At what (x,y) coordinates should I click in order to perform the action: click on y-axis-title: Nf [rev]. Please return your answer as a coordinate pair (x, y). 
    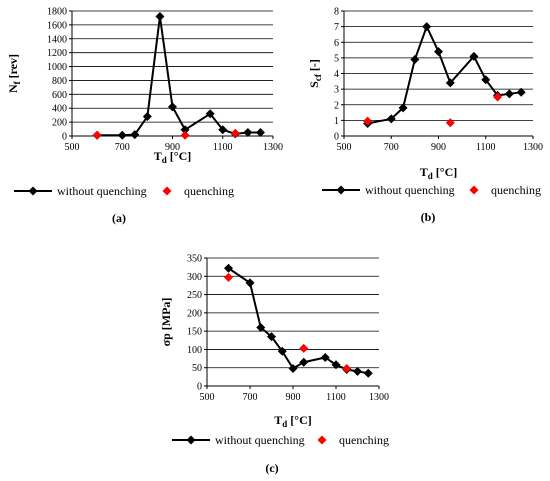
    Looking at the image, I should click on (14, 73).